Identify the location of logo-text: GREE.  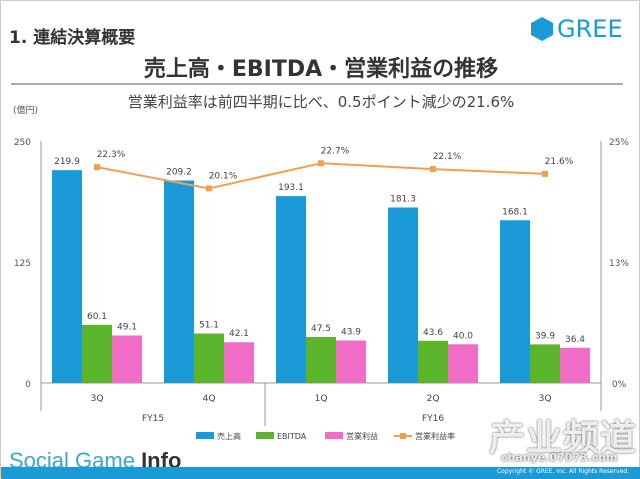
(590, 29).